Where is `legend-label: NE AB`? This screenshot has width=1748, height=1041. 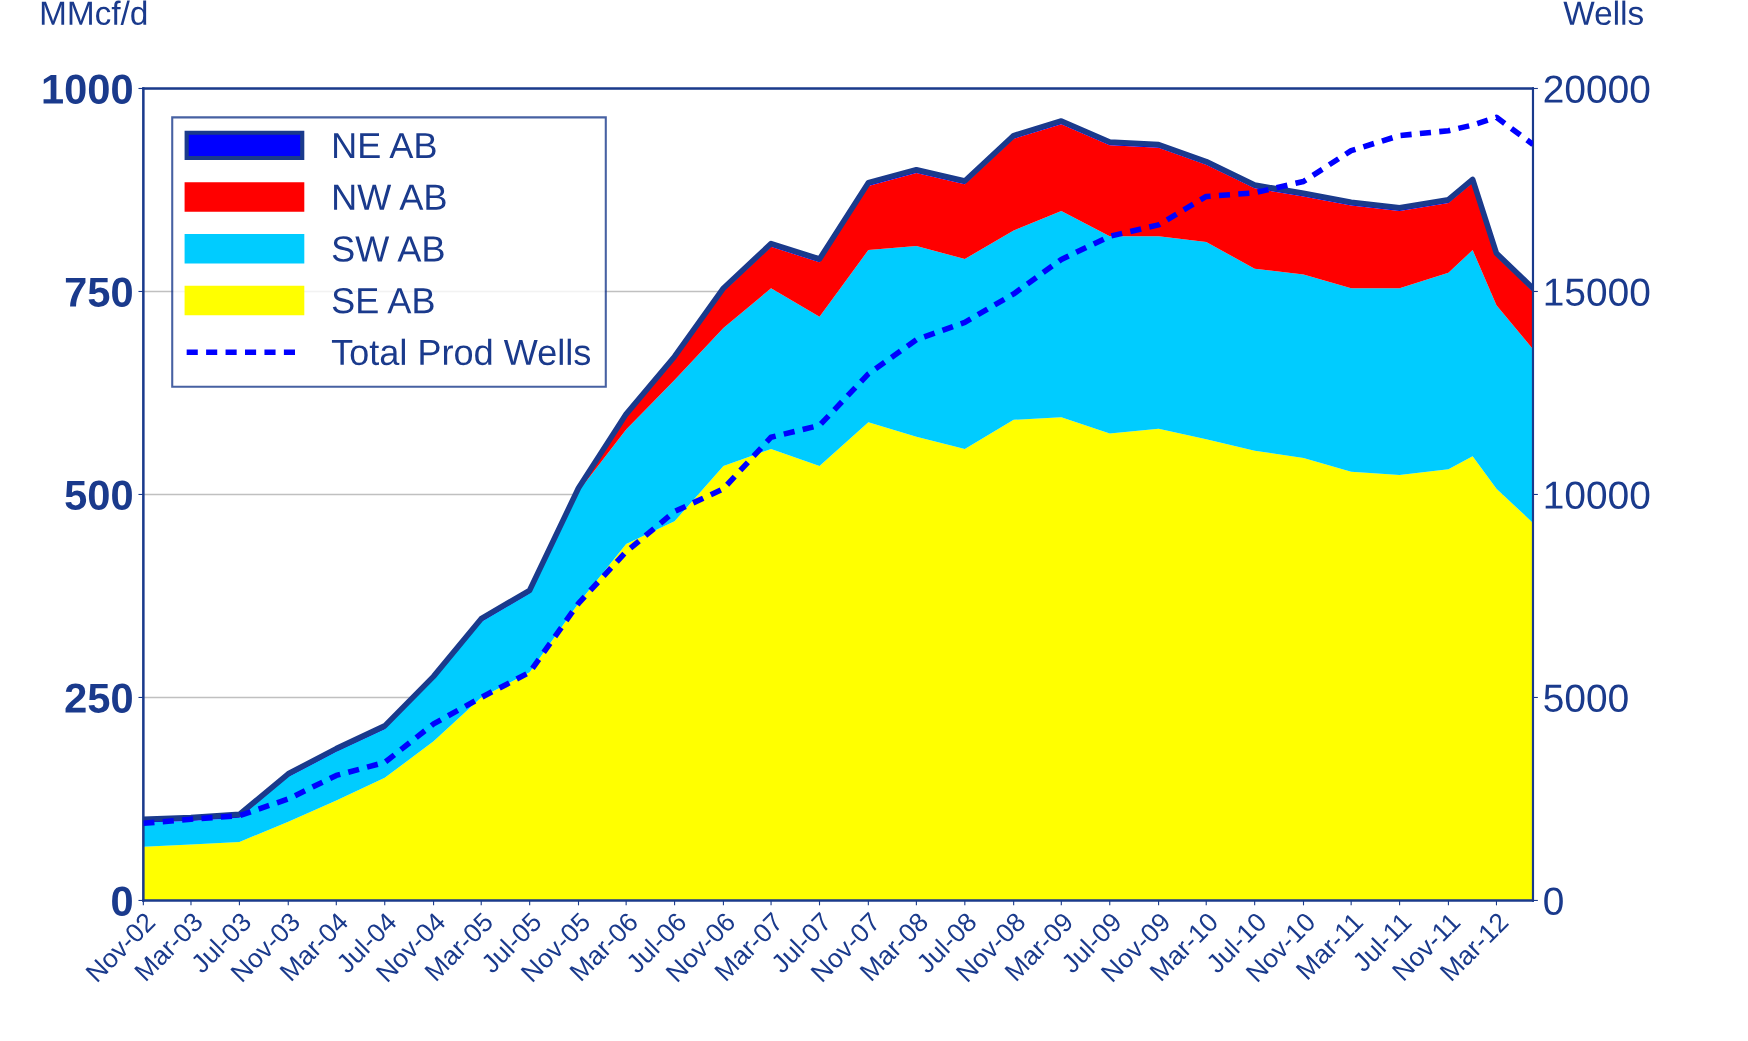 legend-label: NE AB is located at coordinates (385, 145).